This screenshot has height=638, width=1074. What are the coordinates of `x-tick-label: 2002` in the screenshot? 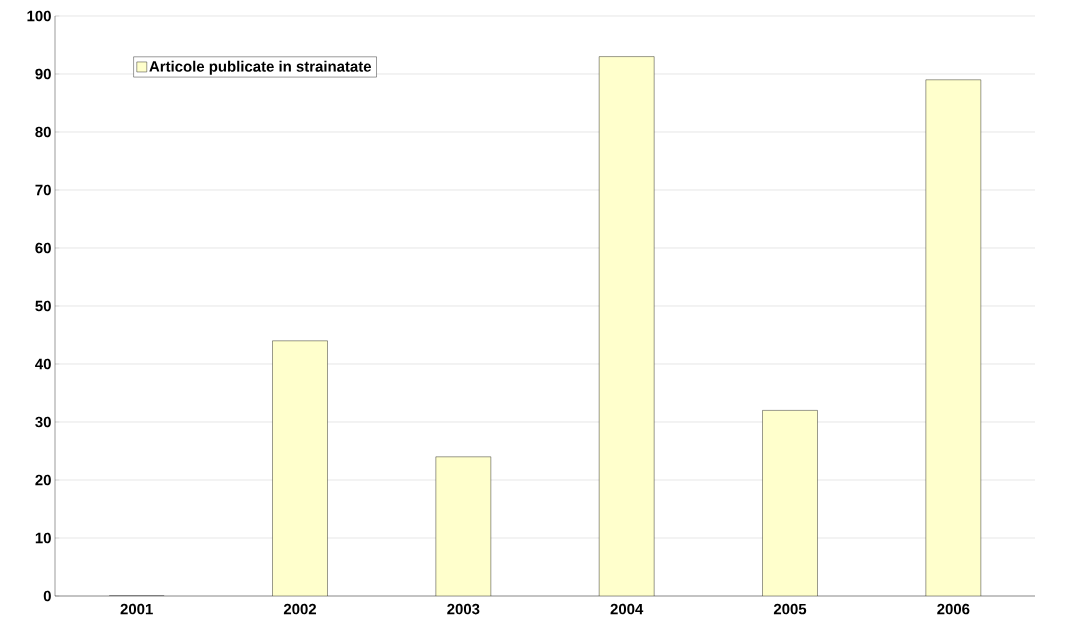 It's located at (300, 609).